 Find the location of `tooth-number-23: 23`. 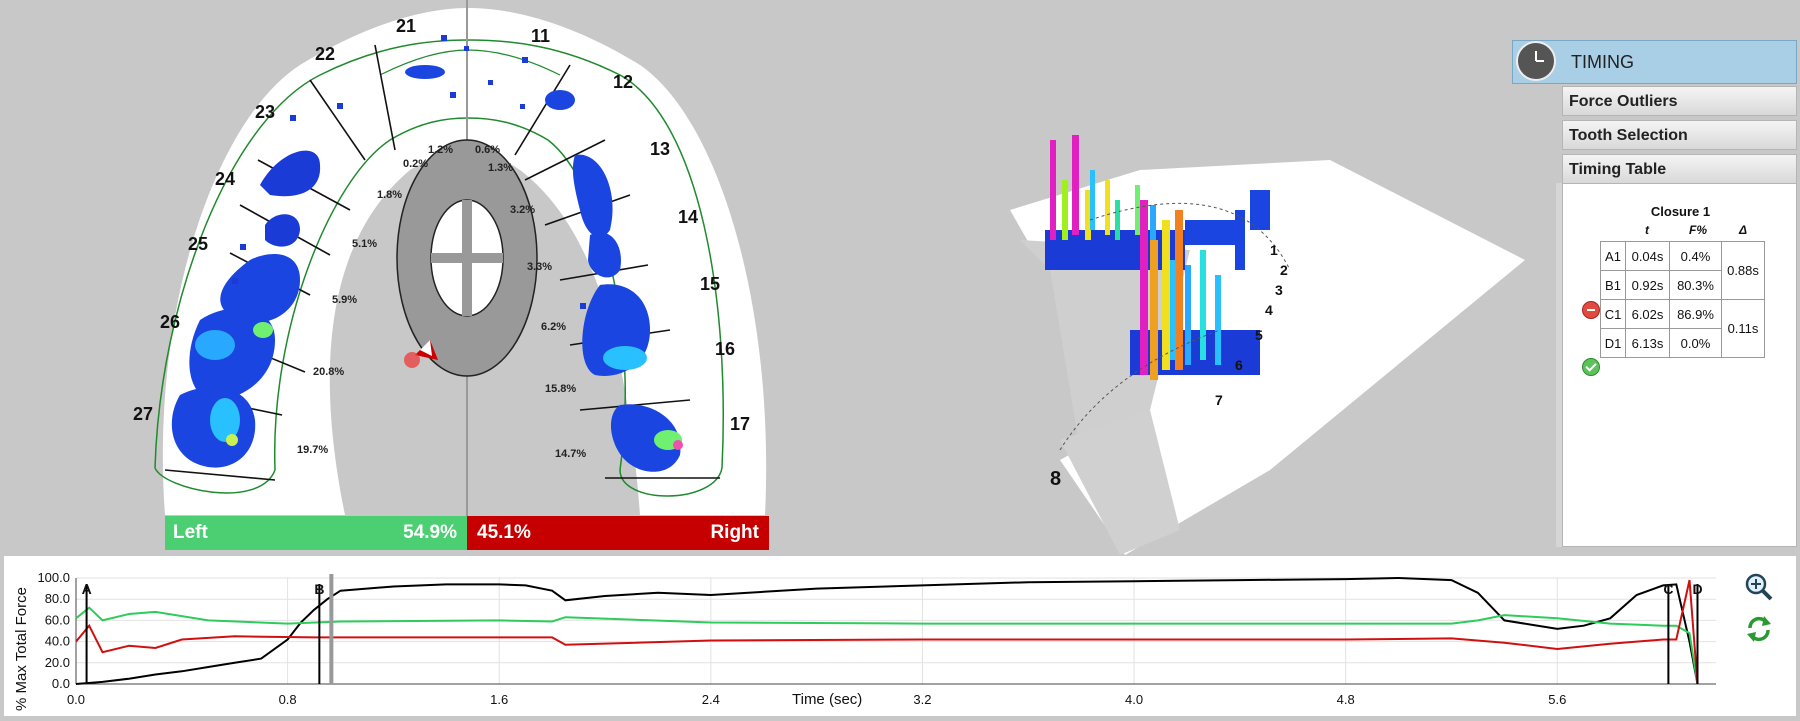

tooth-number-23: 23 is located at coordinates (265, 112).